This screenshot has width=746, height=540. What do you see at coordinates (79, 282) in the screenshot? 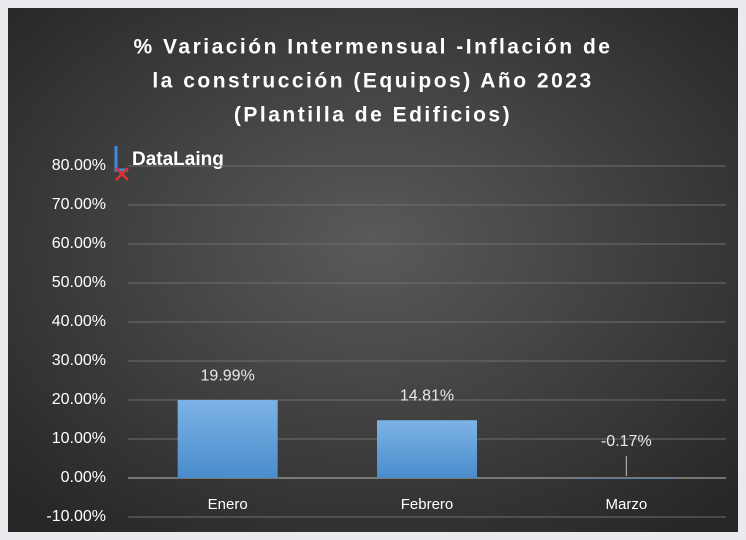
I see `y-tick-label: 50.00%` at bounding box center [79, 282].